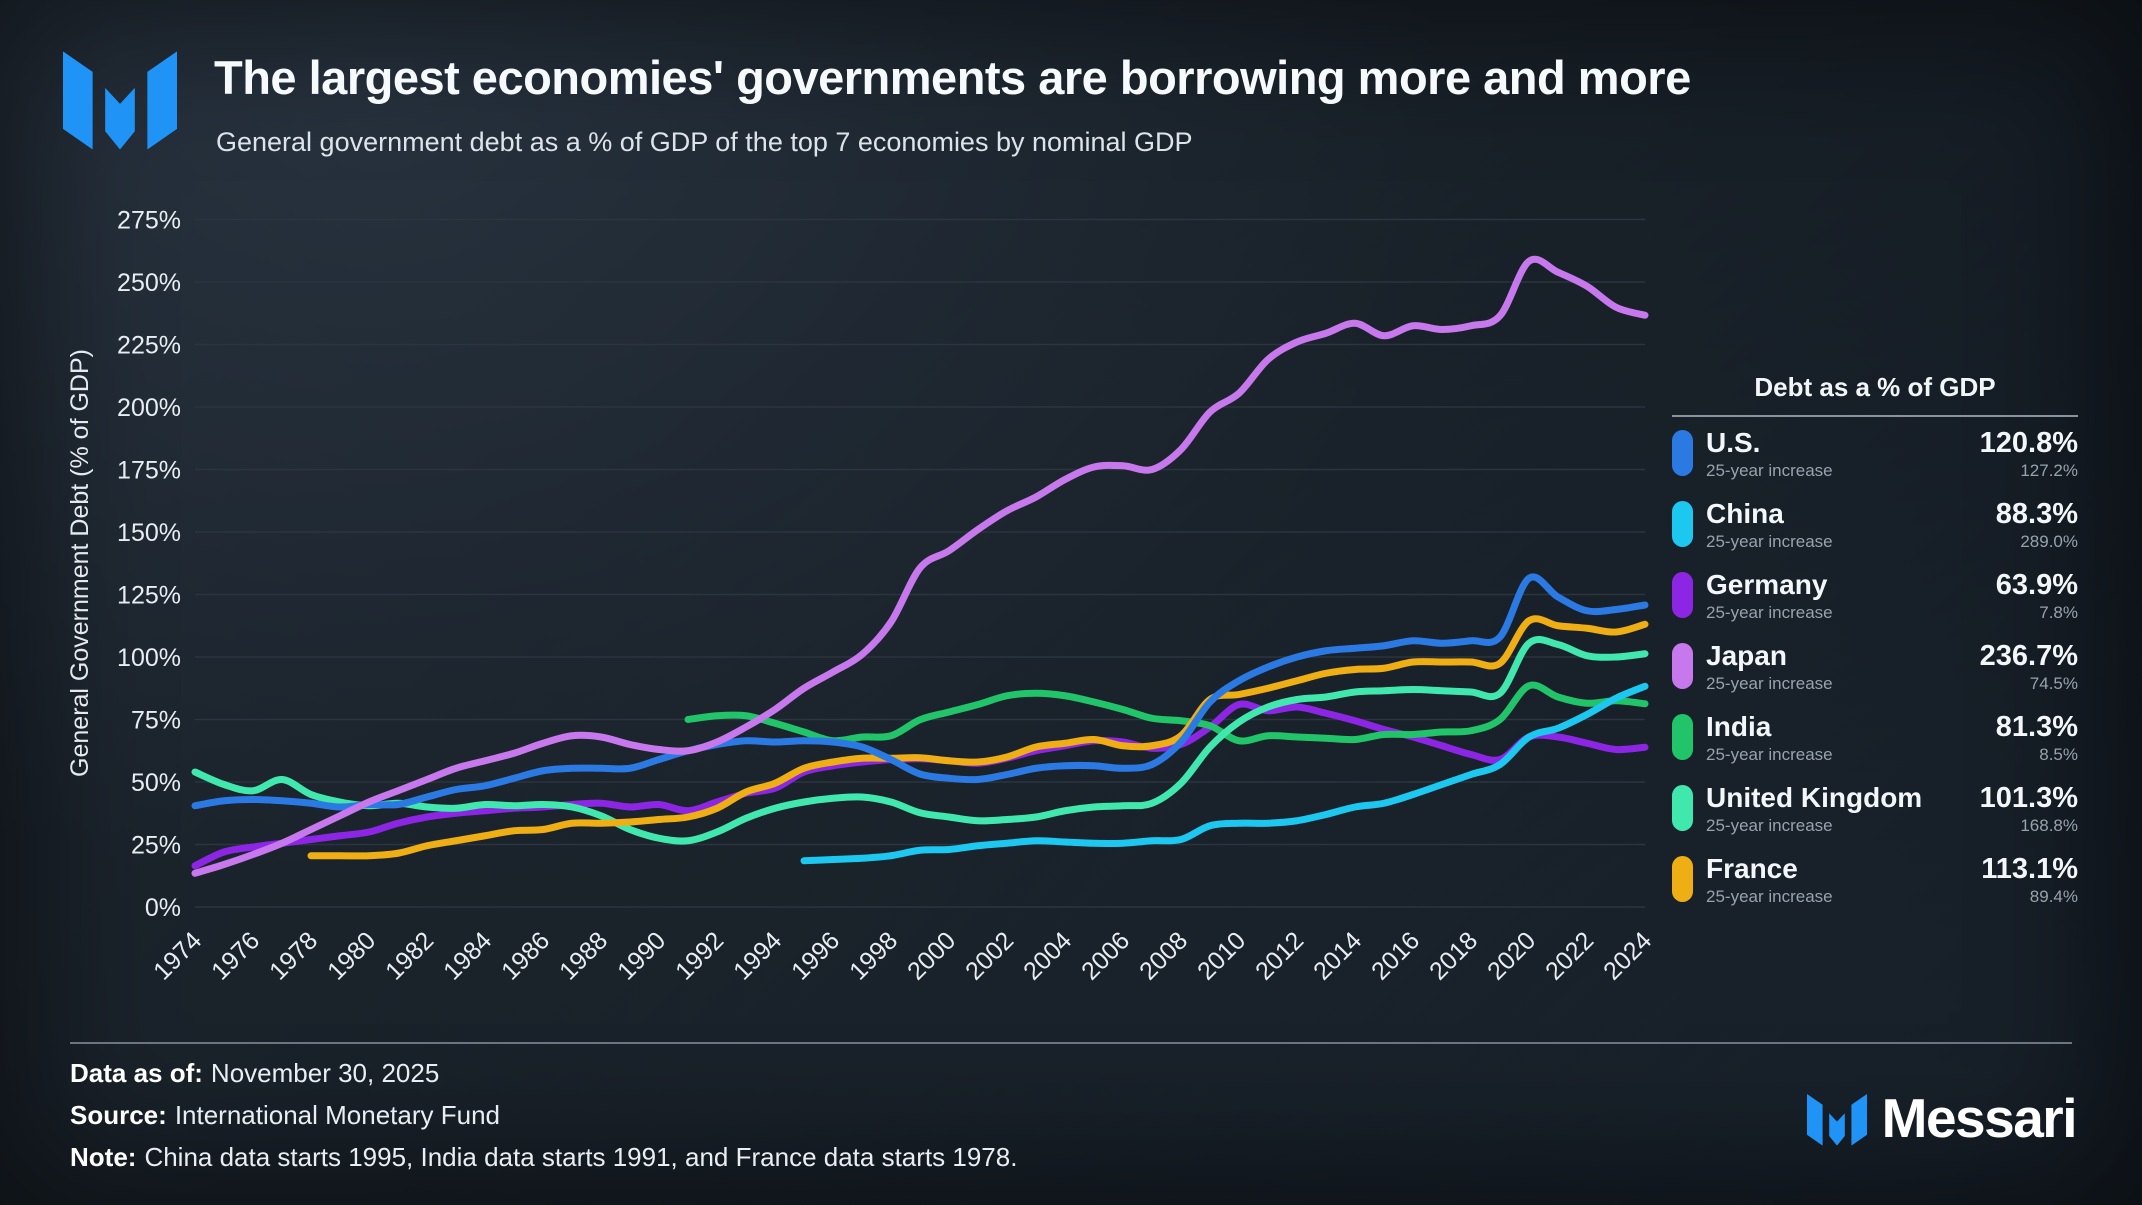 The width and height of the screenshot is (2142, 1205). I want to click on source-value: International Monetary Fund, so click(337, 1115).